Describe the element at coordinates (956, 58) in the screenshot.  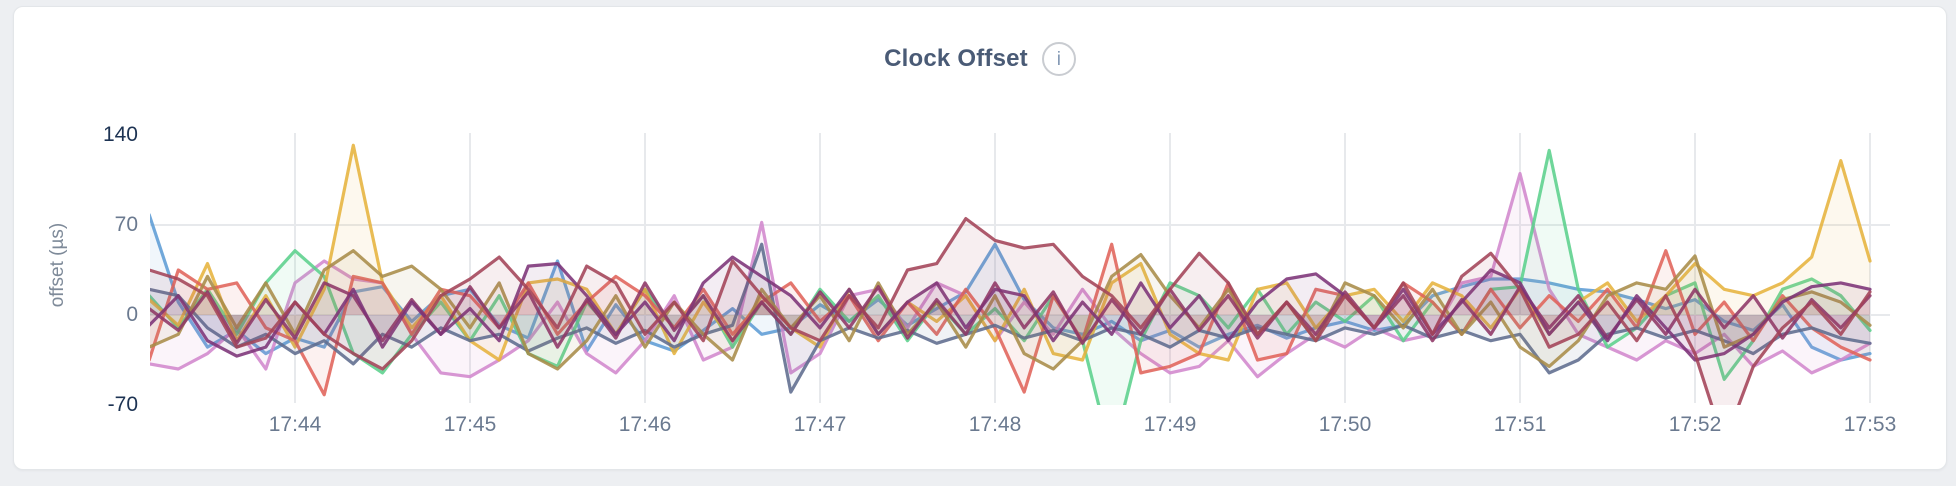
I see `chart-title: Clock Offset` at that location.